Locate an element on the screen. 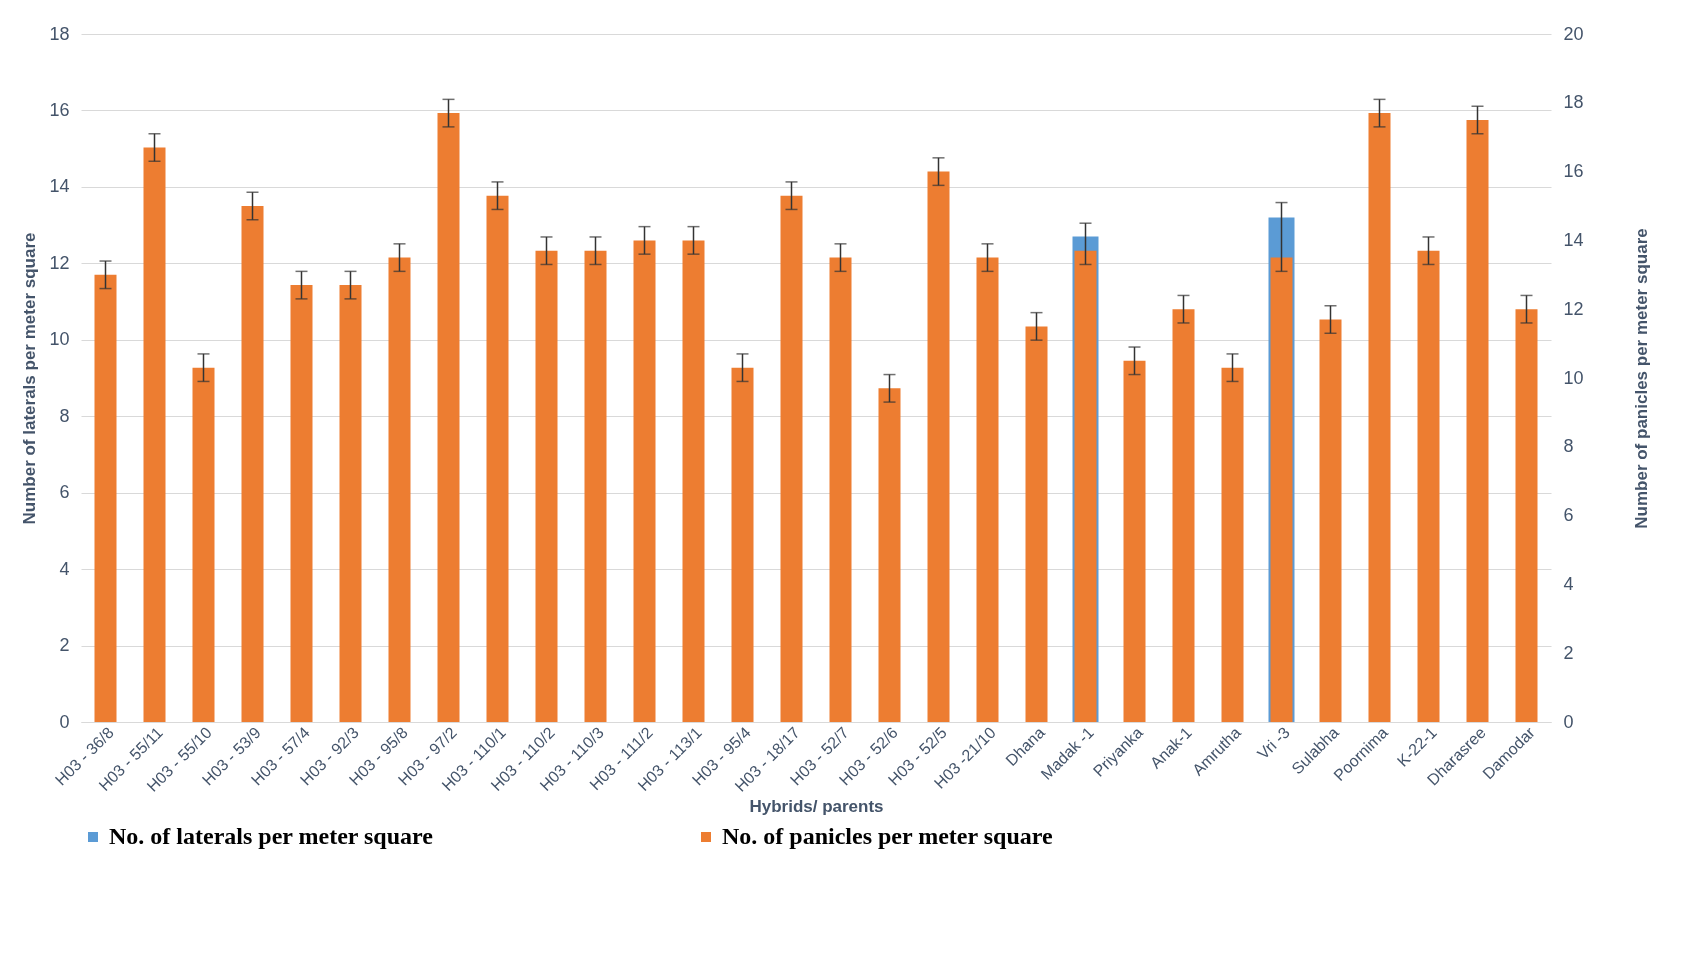 This screenshot has width=1695, height=968. y-tick-label: 10 is located at coordinates (59, 339).